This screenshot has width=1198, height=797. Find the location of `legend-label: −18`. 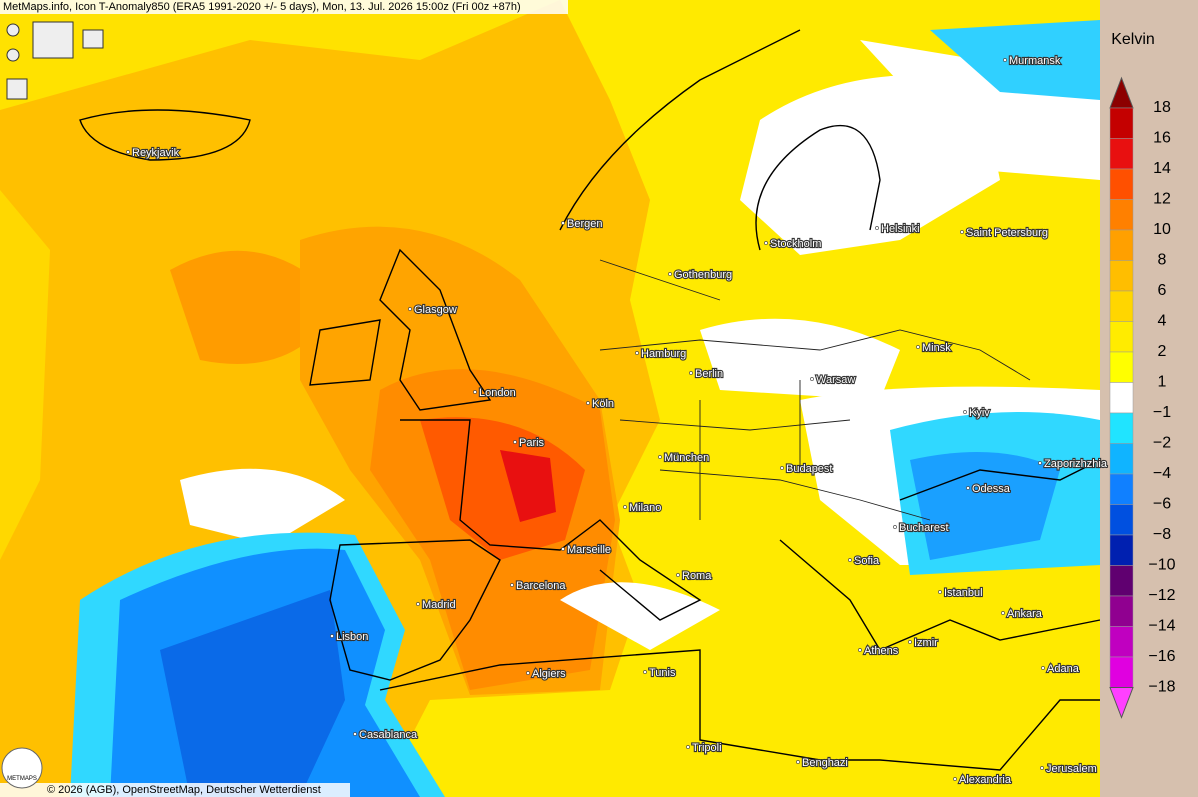

legend-label: −18 is located at coordinates (1161, 687).